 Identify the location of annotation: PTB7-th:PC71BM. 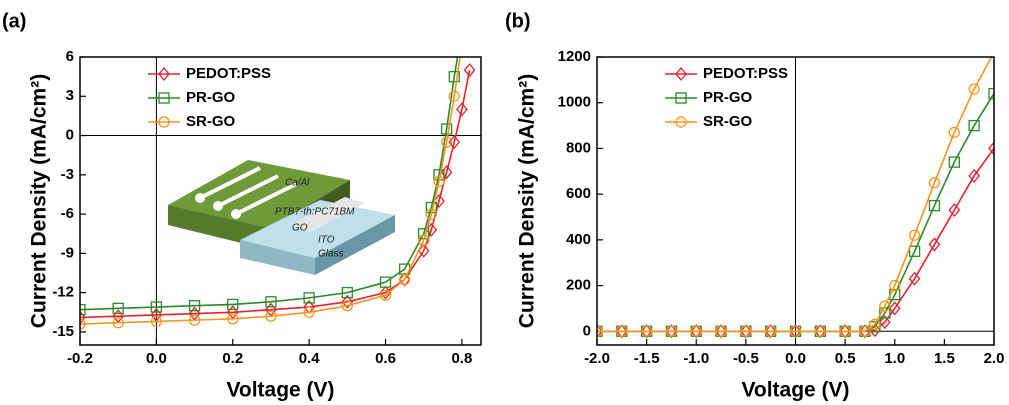
(315, 212).